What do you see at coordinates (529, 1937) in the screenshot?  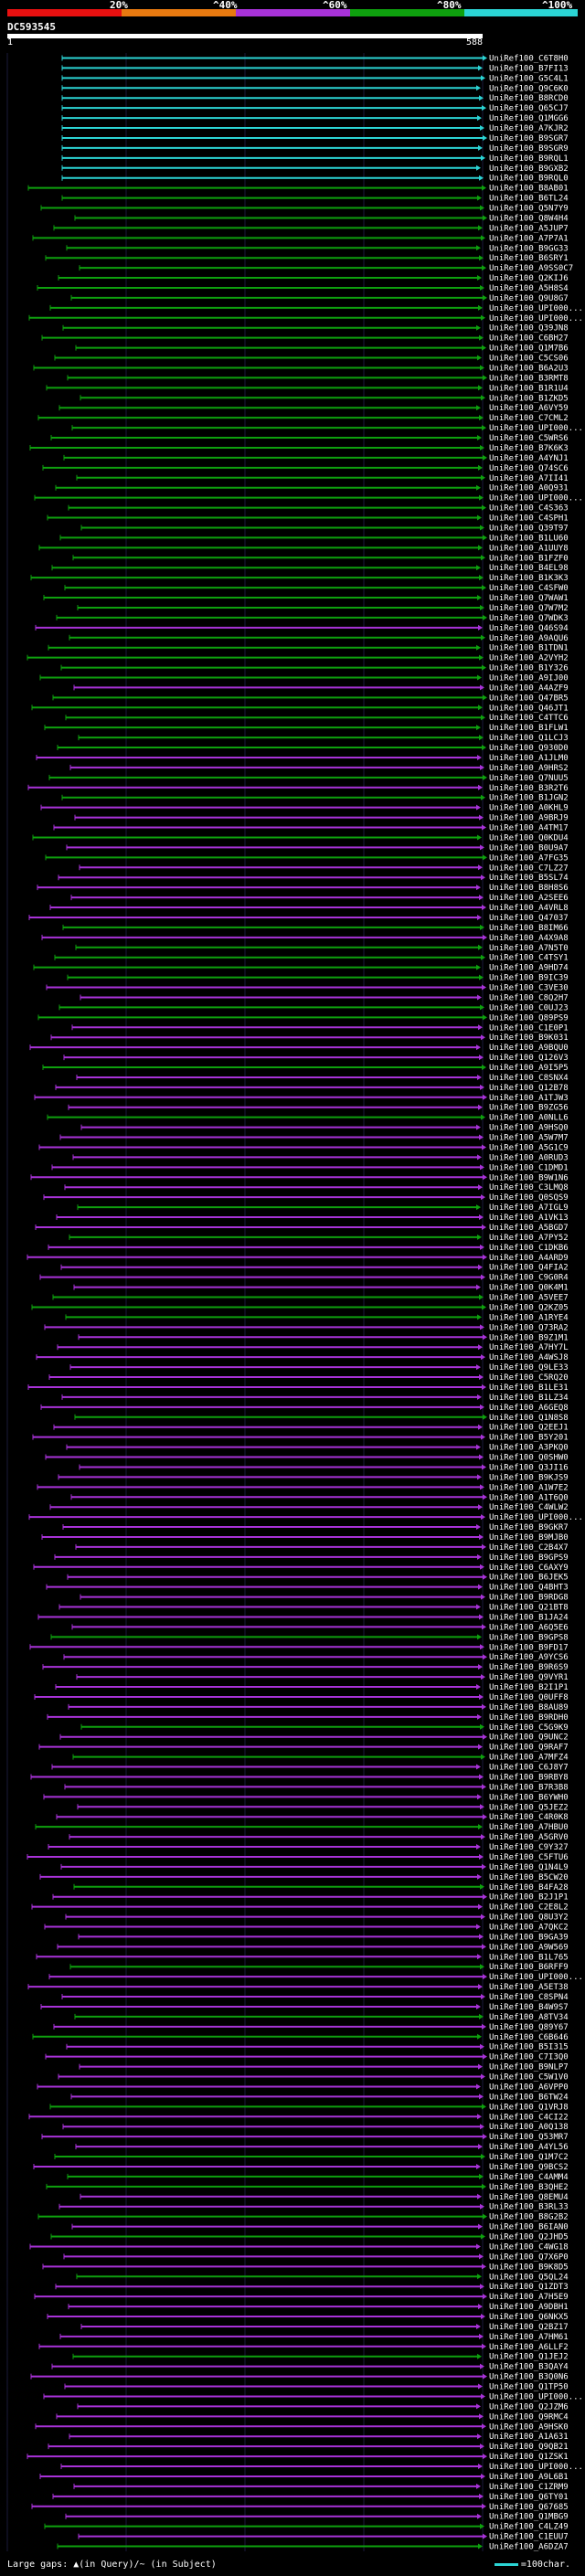 I see `hit-id-link: UniRef100_B9GA39` at bounding box center [529, 1937].